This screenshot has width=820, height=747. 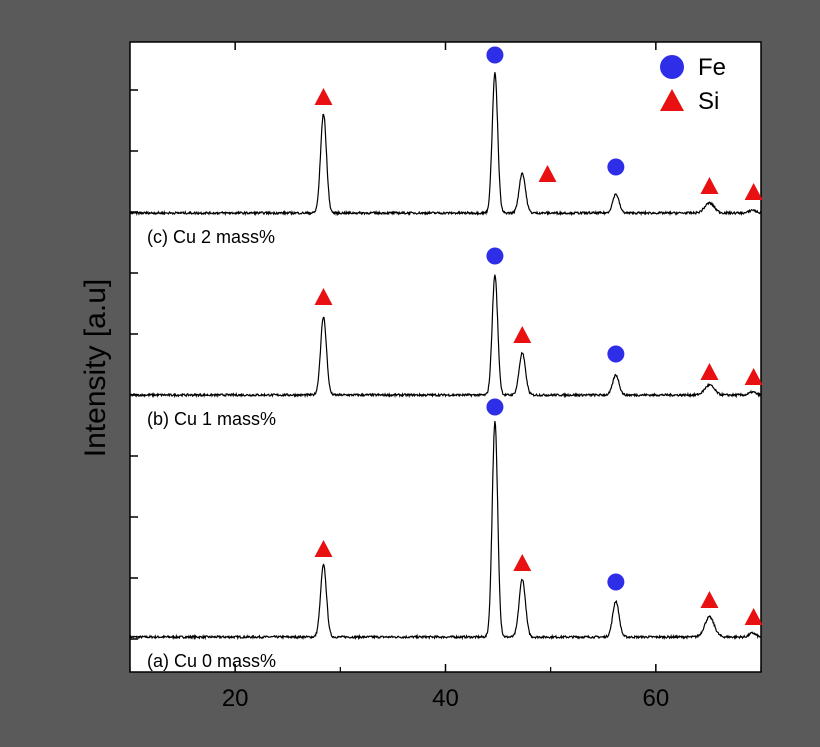 I want to click on x-tick-label: 40, so click(x=445, y=698).